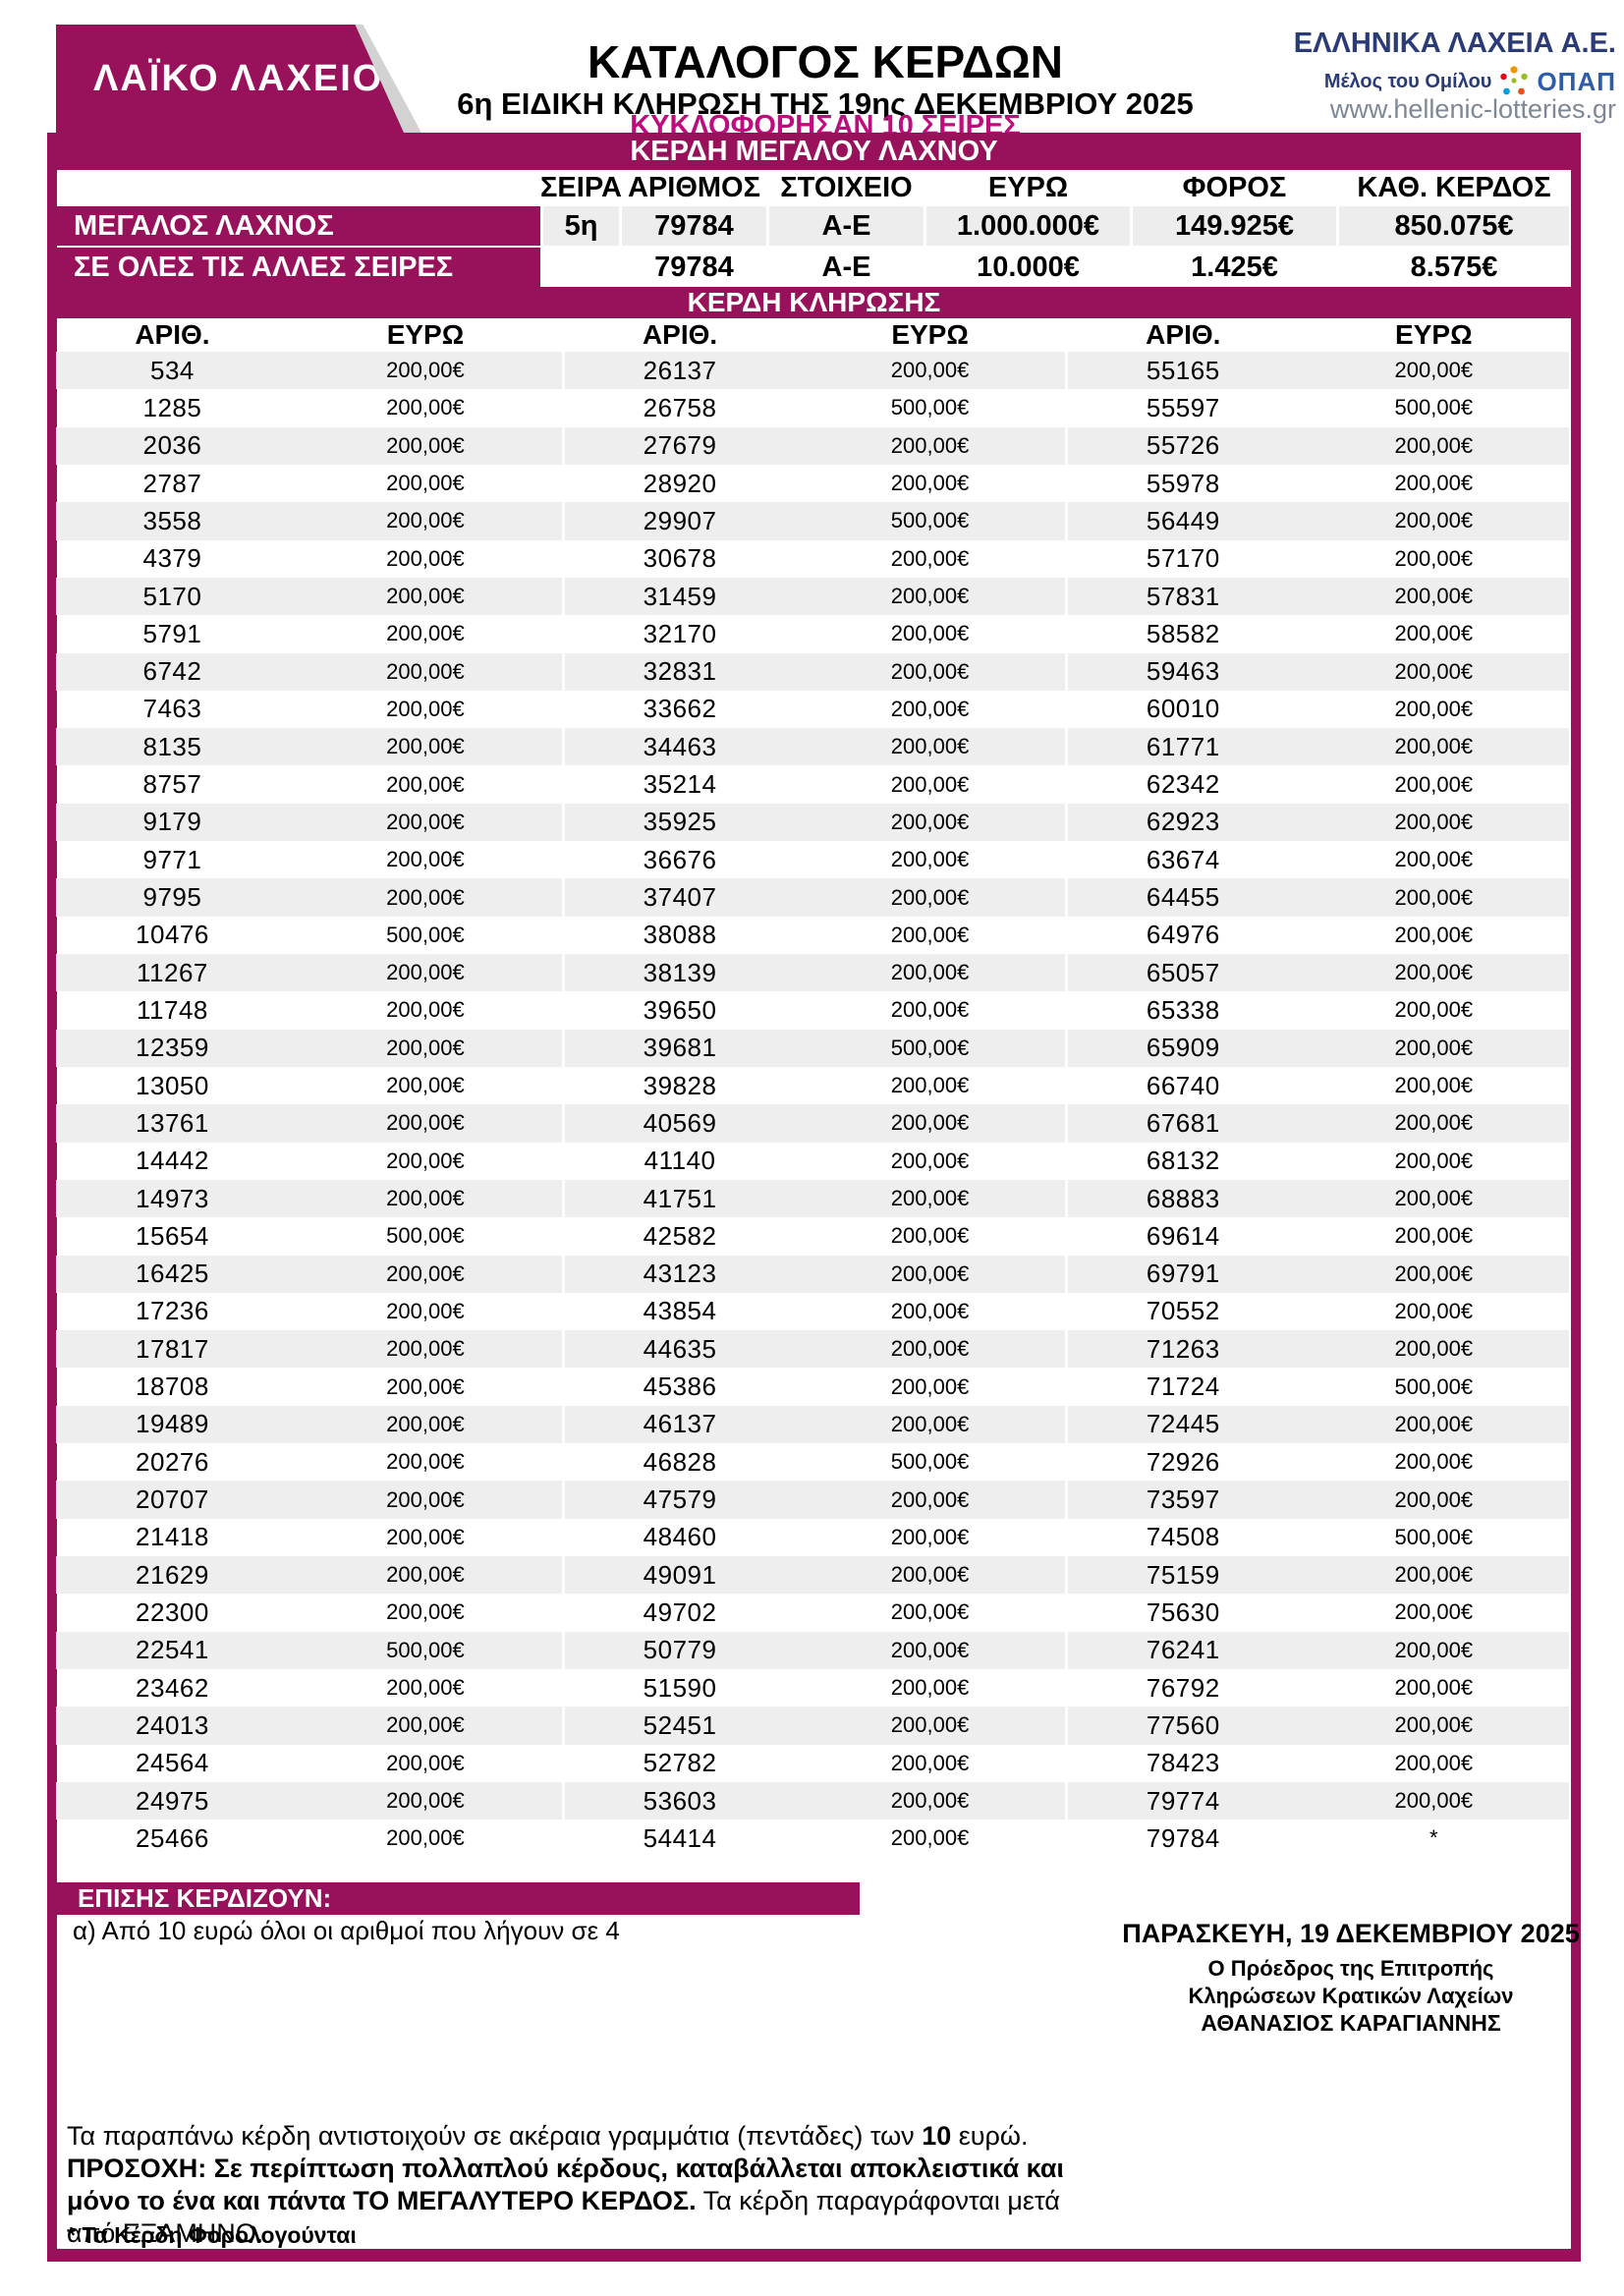  I want to click on table-row: 78423 200,00€, so click(1318, 1763).